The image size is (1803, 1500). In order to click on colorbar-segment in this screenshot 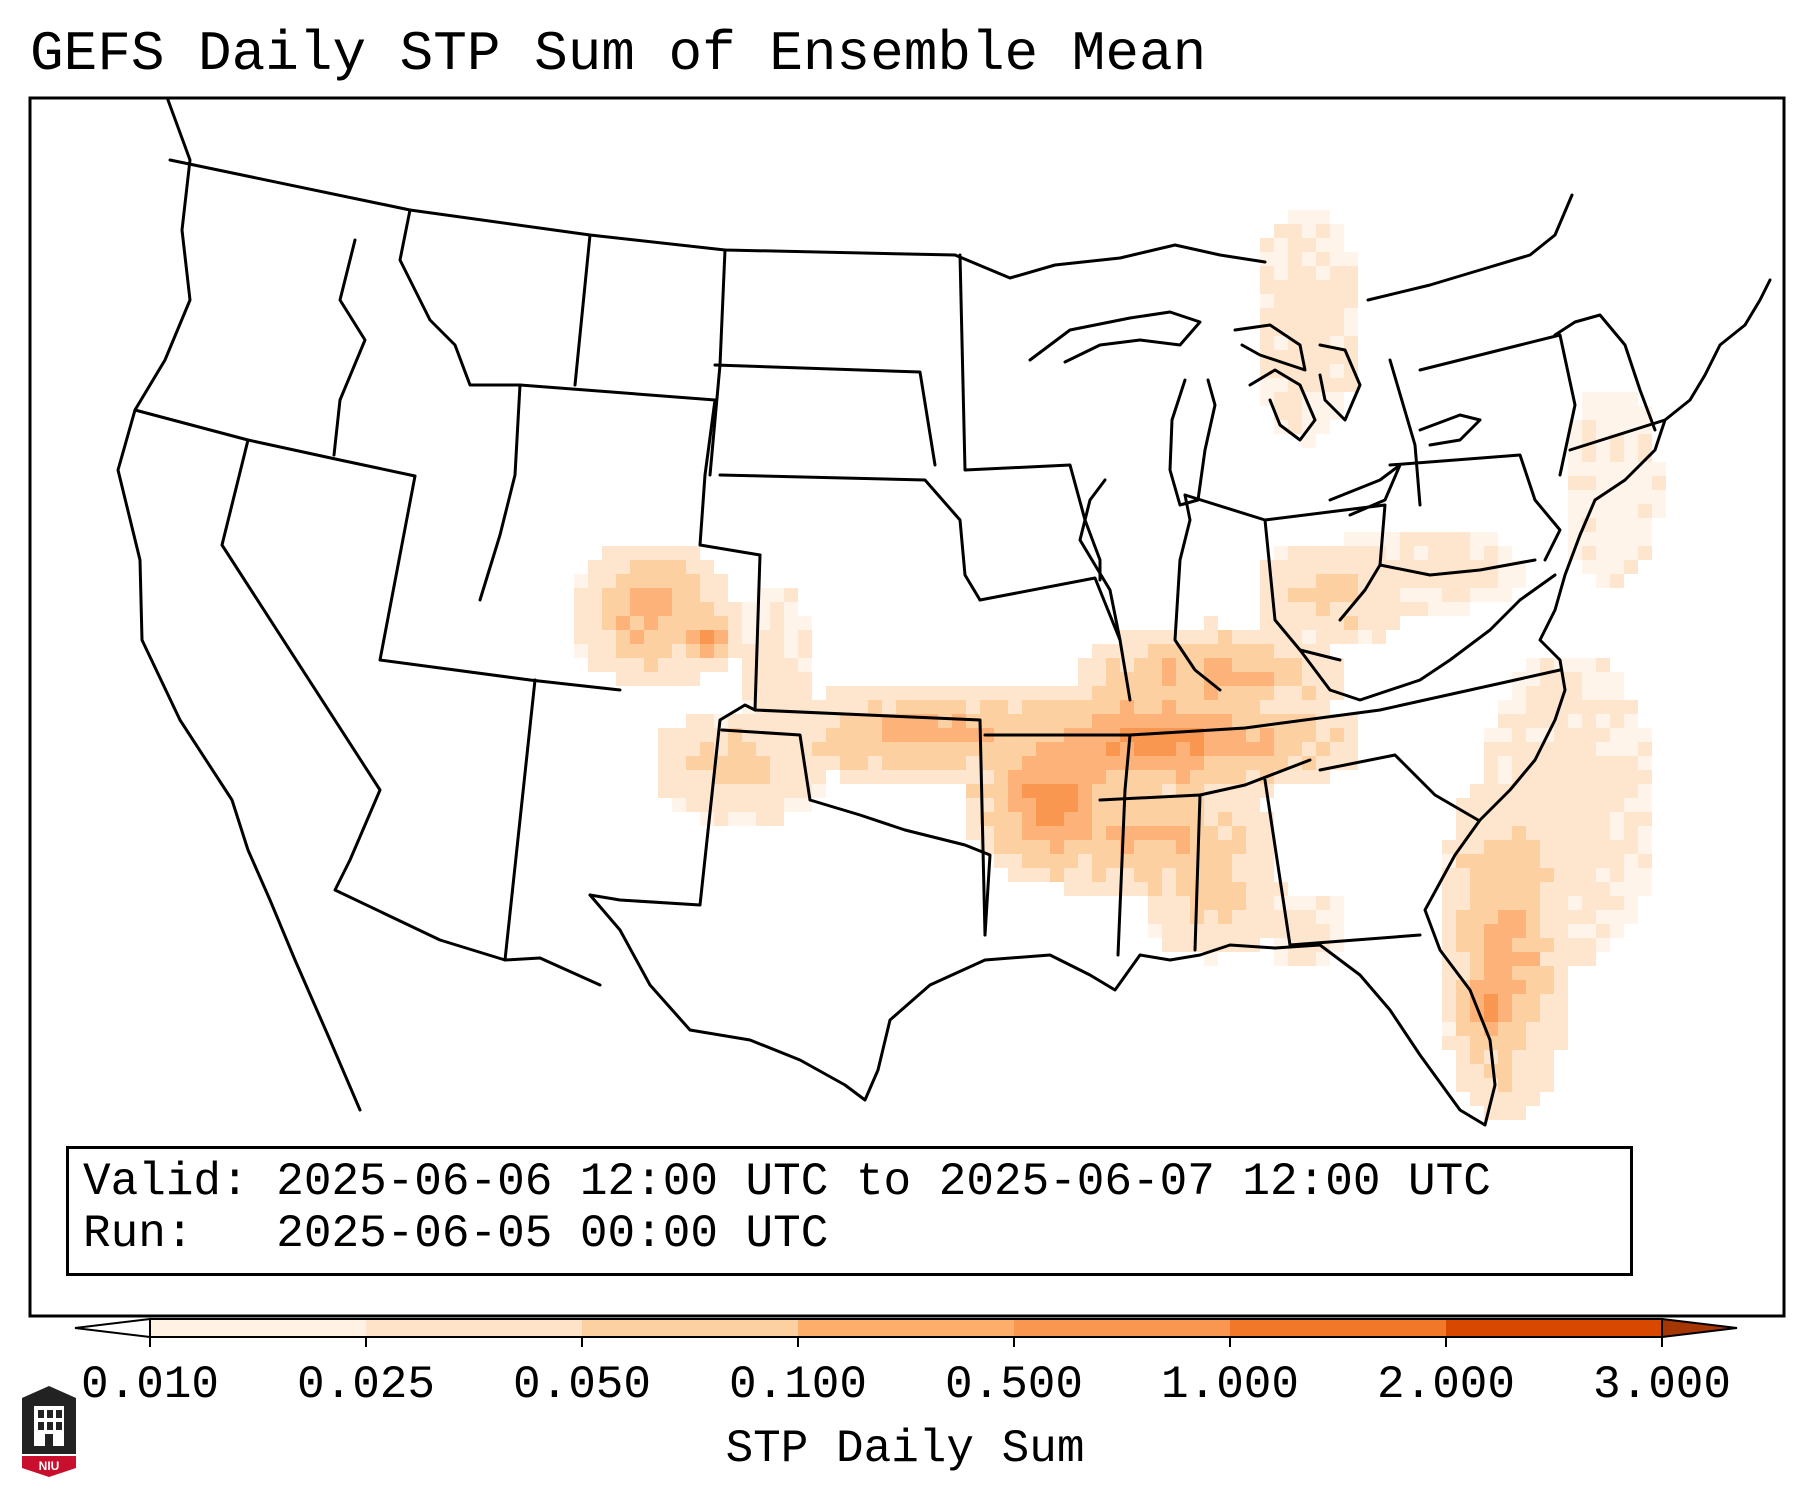, I will do `click(474, 1328)`.